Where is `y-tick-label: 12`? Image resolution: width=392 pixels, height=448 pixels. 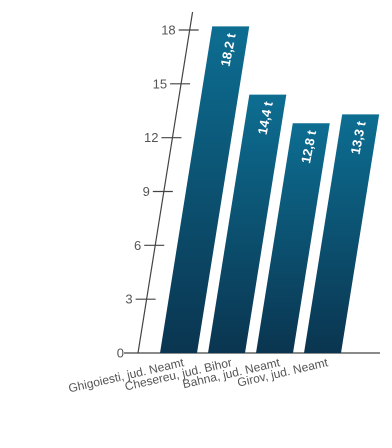 y-tick-label: 12 is located at coordinates (151, 137).